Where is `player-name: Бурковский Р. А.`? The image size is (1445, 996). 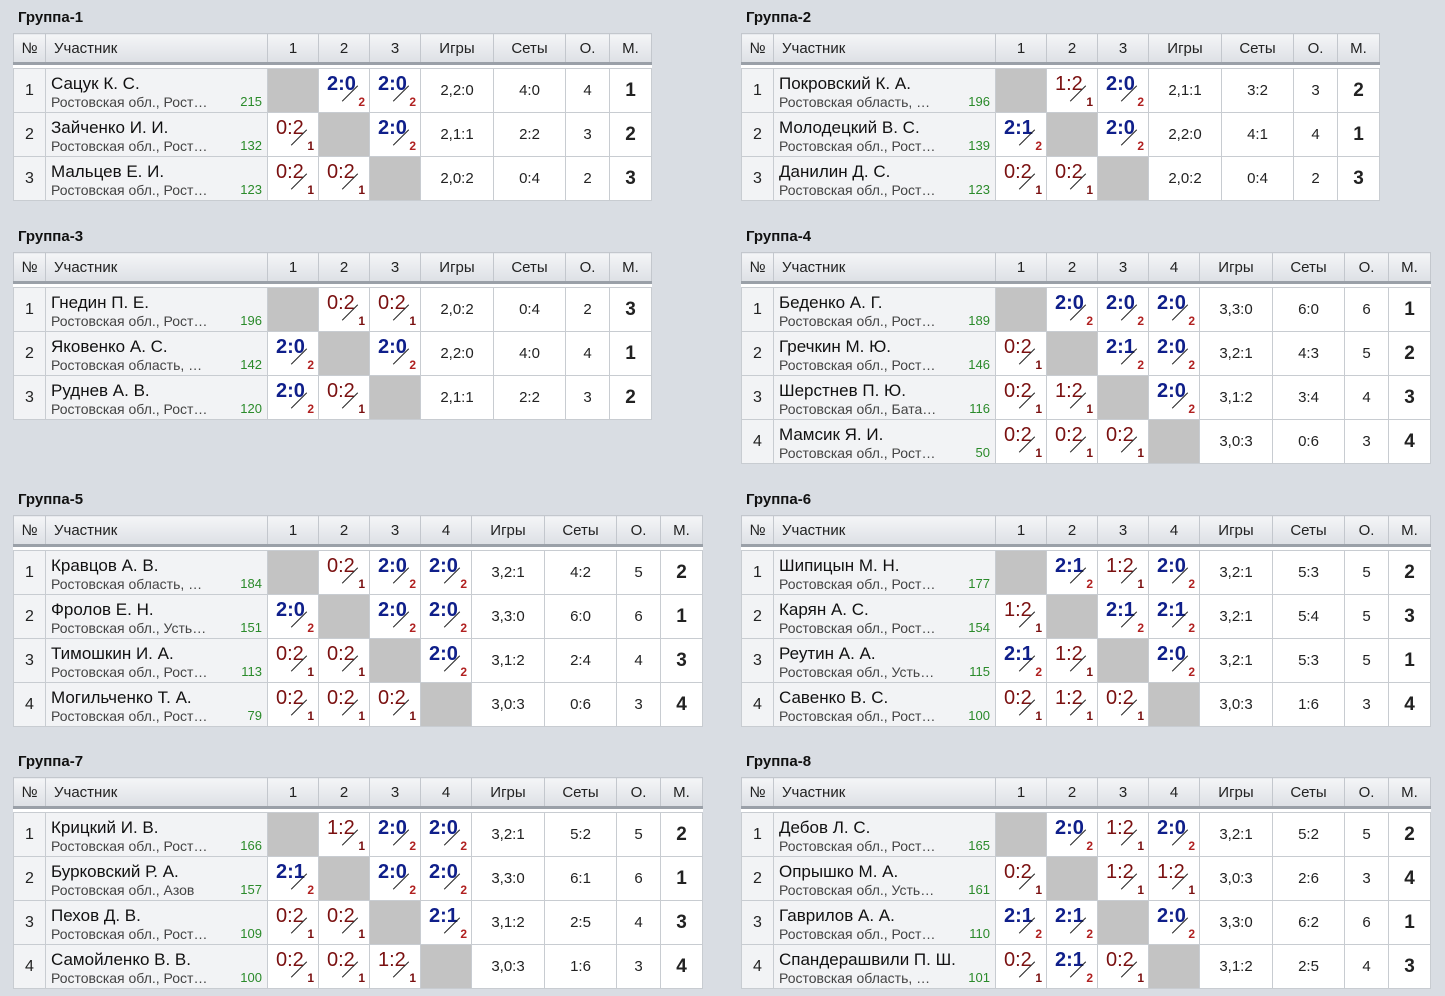
player-name: Бурковский Р. А. is located at coordinates (115, 871).